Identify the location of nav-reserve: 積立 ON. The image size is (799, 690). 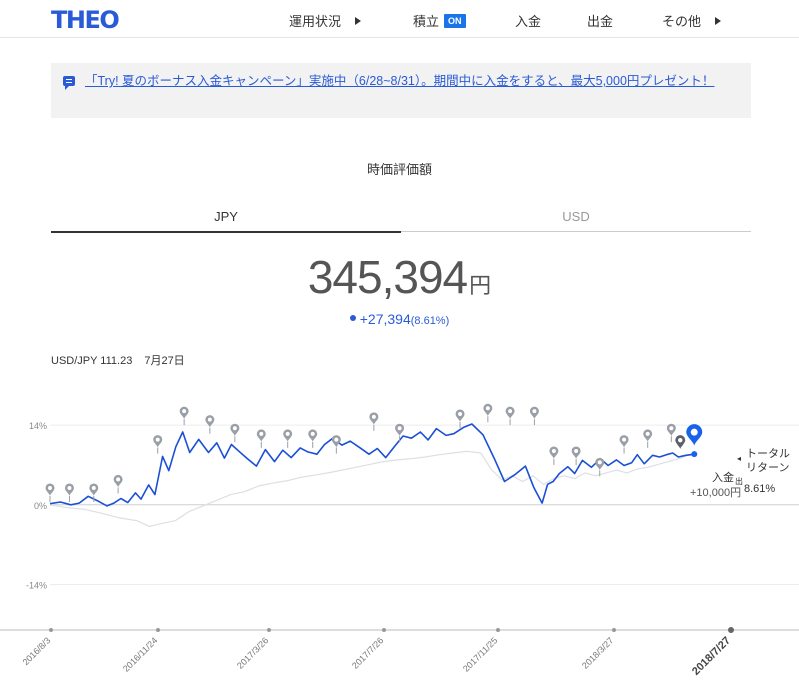
(439, 20).